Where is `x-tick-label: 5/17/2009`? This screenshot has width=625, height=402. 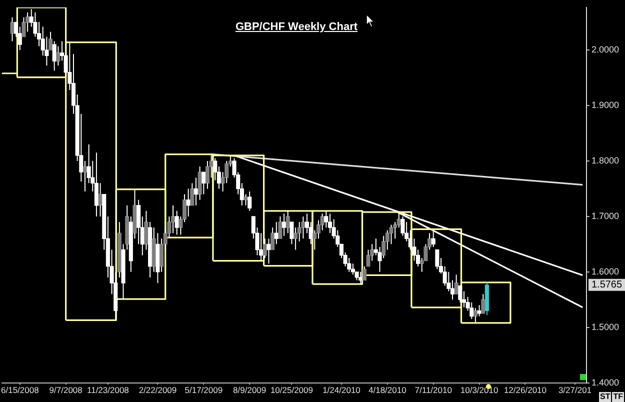
x-tick-label: 5/17/2009 is located at coordinates (203, 390).